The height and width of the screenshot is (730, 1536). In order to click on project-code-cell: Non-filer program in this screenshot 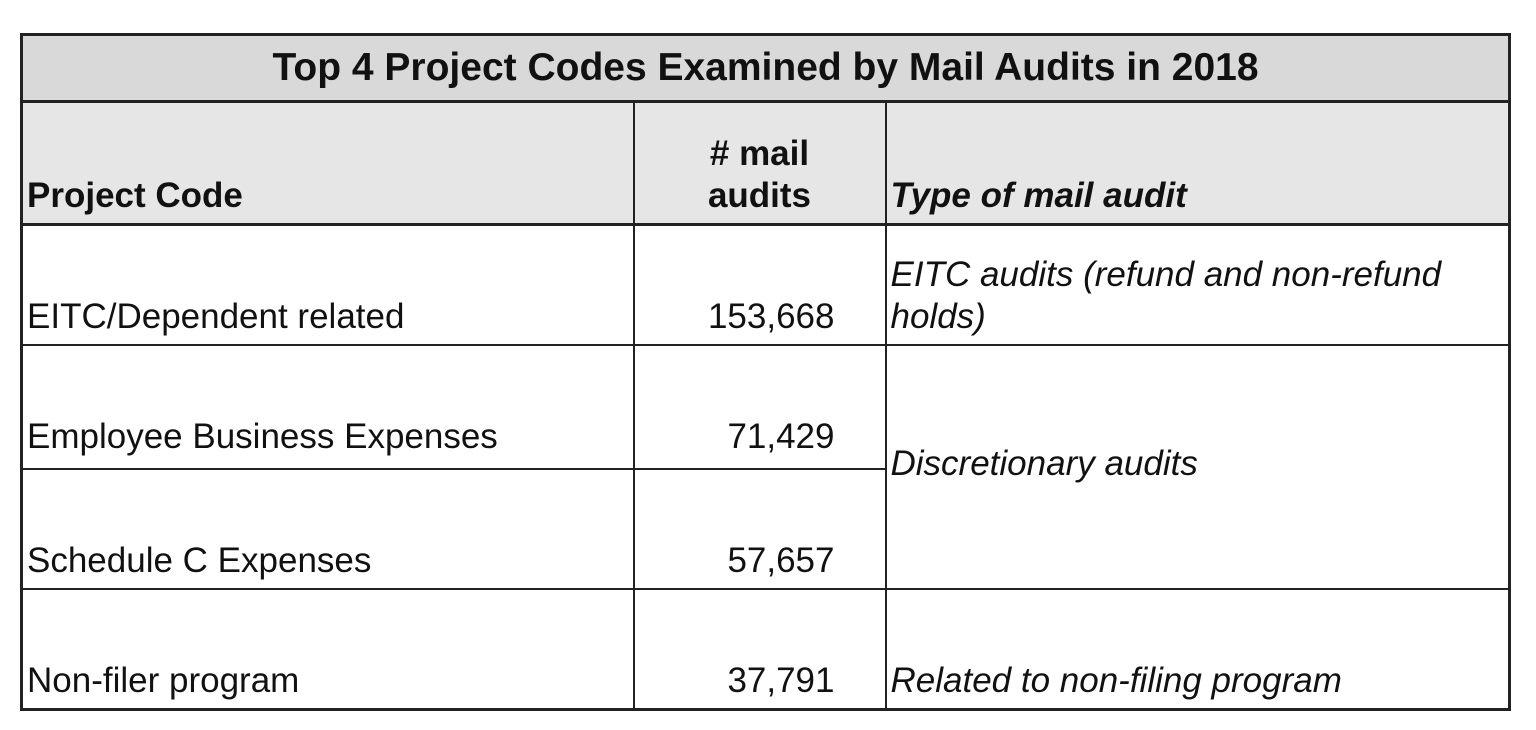, I will do `click(327, 649)`.